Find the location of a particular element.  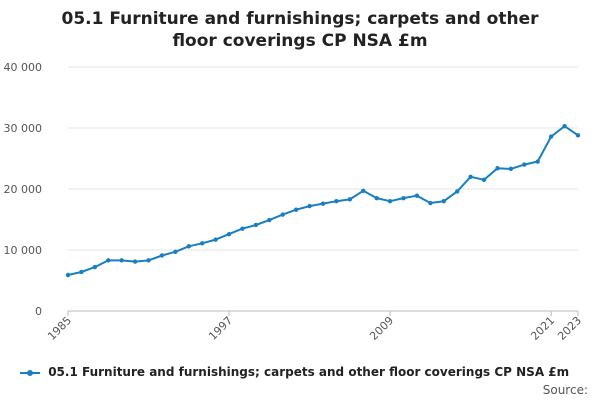

source-label: Source: is located at coordinates (565, 390).